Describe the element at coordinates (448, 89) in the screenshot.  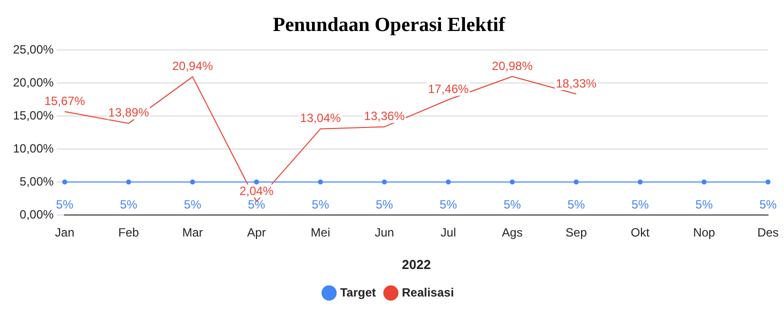
I see `data-label: 17,46%` at that location.